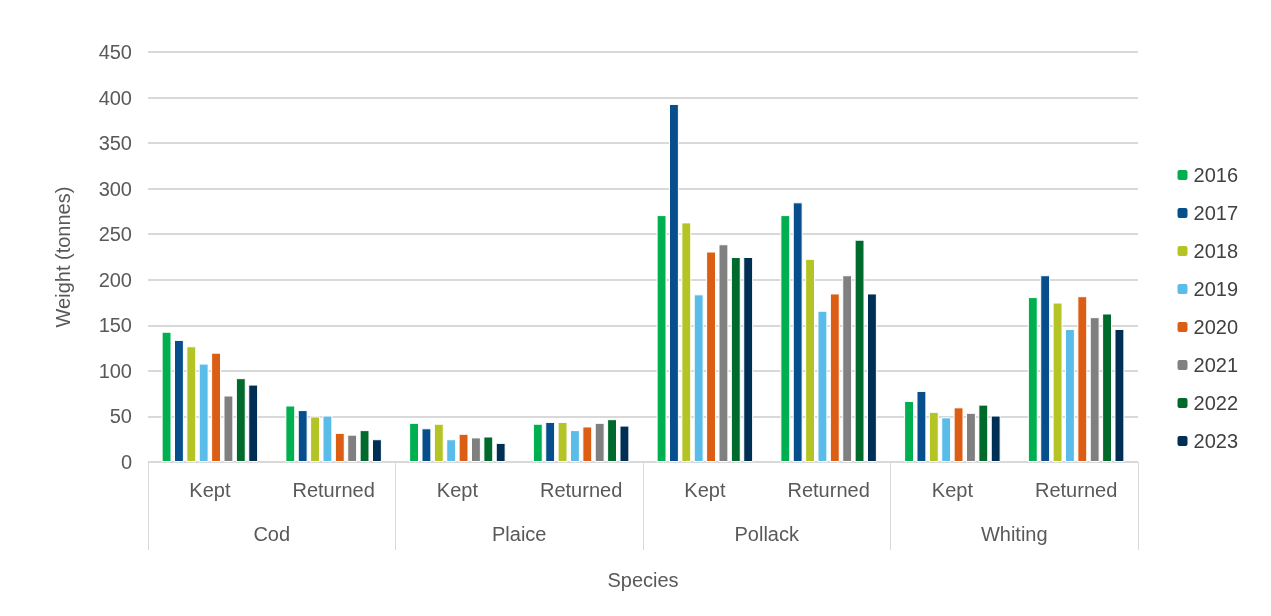 The width and height of the screenshot is (1271, 616). I want to click on y-tick-label: 50, so click(120, 416).